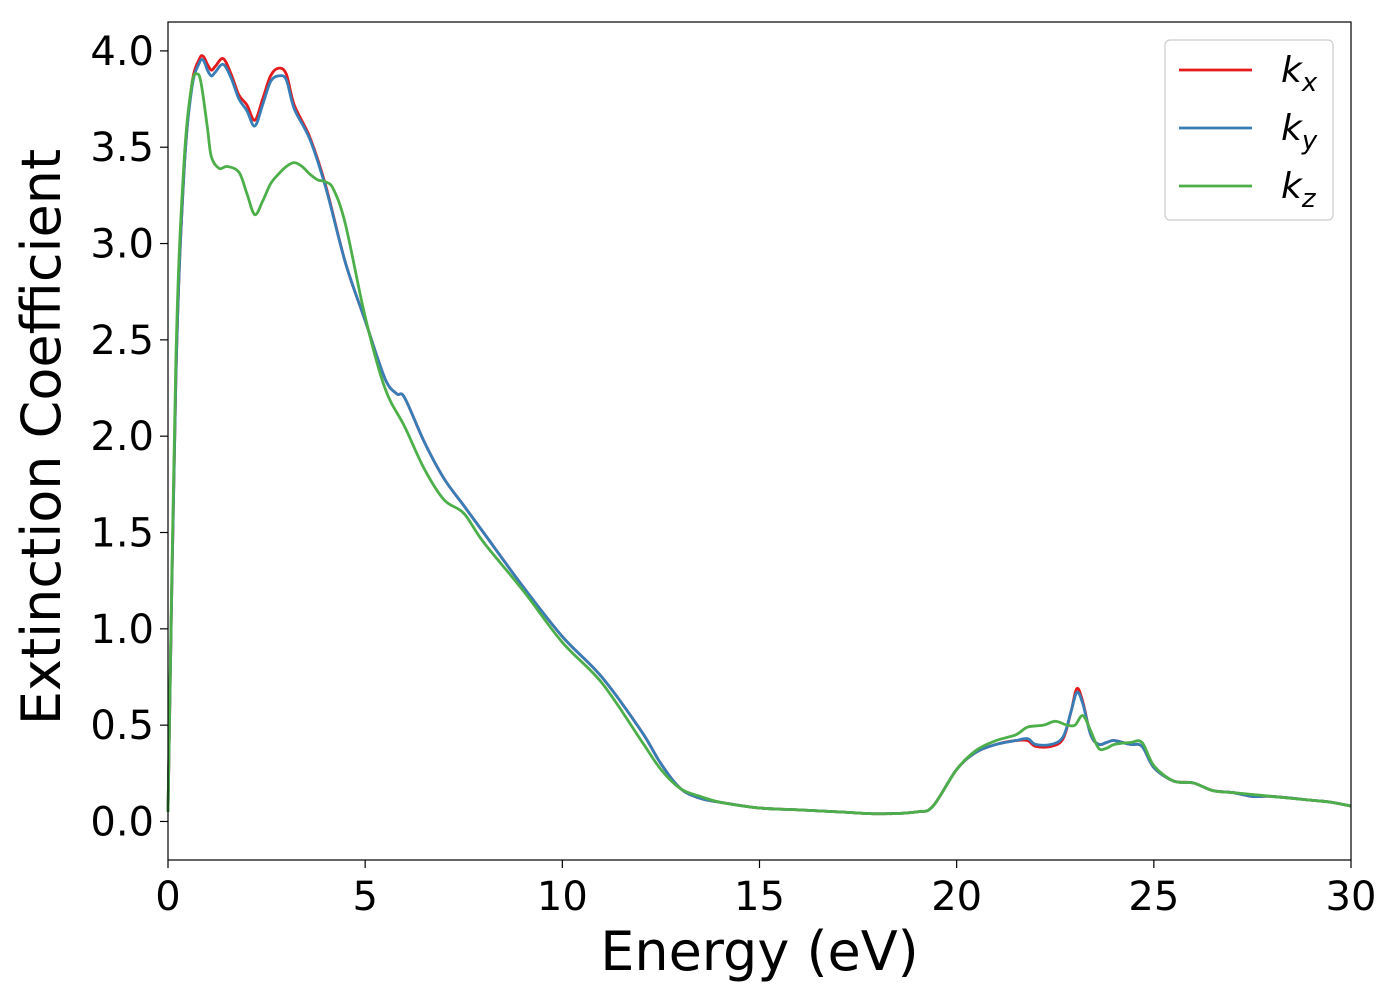 The image size is (1400, 1000). Describe the element at coordinates (122, 437) in the screenshot. I see `y-tick-label: 2.0` at that location.